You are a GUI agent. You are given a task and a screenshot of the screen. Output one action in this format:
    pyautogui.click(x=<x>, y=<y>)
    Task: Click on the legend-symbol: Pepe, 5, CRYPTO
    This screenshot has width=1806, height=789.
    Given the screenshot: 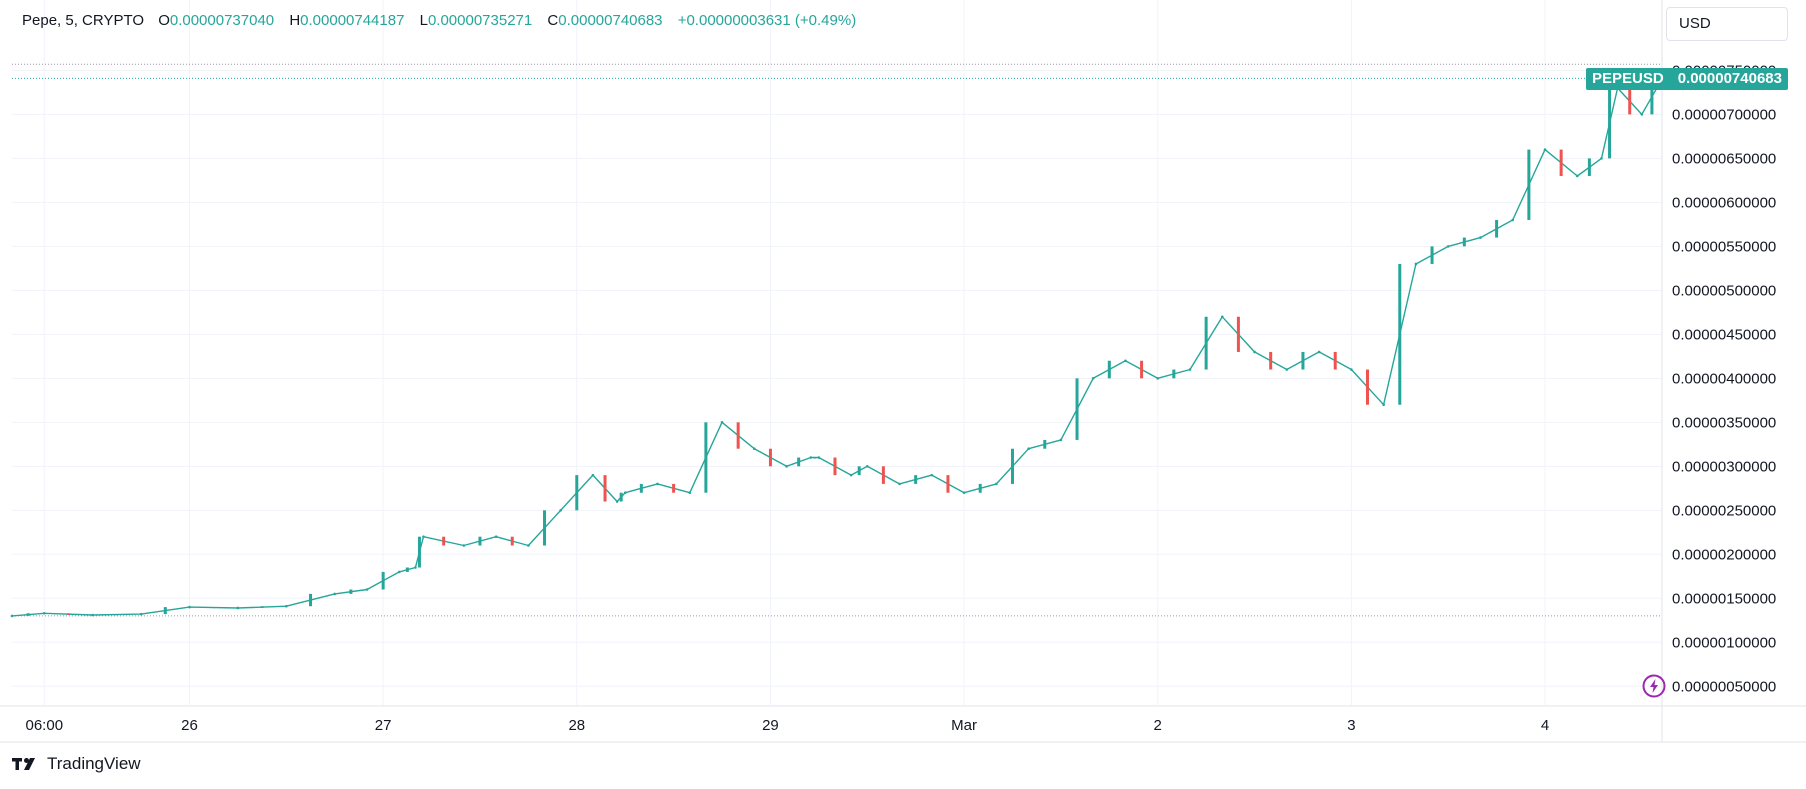 What is the action you would take?
    pyautogui.click(x=83, y=20)
    